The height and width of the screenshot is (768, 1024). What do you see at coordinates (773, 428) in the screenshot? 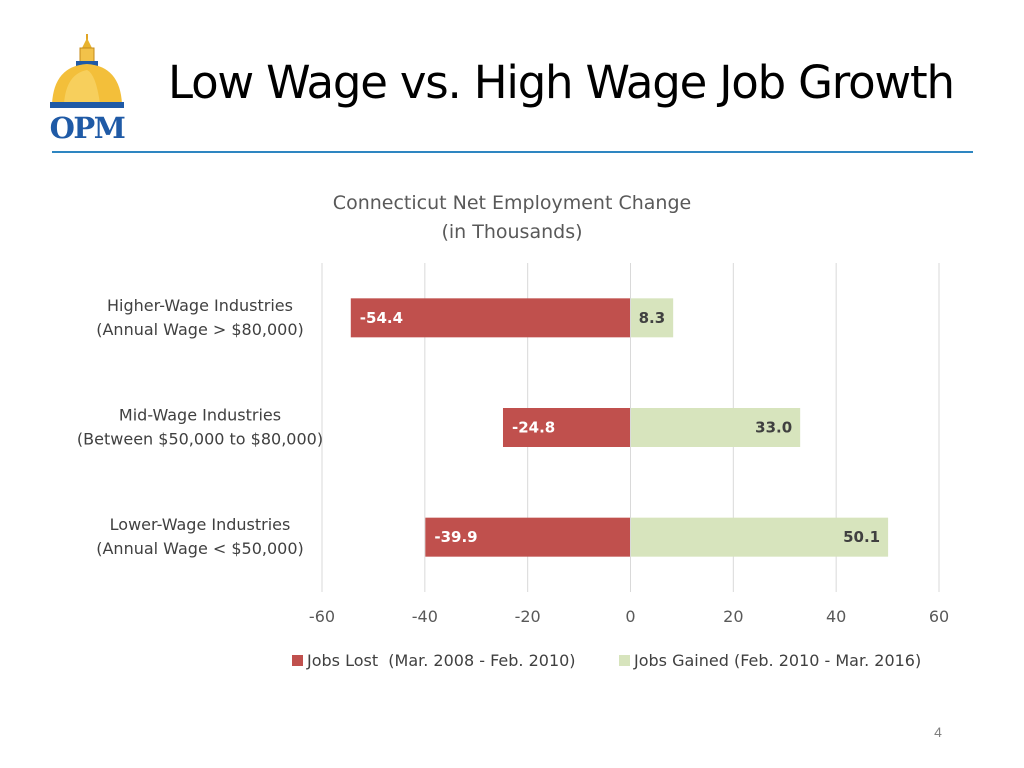
I see `data-label-jobs-gained-2: 33.0` at bounding box center [773, 428].